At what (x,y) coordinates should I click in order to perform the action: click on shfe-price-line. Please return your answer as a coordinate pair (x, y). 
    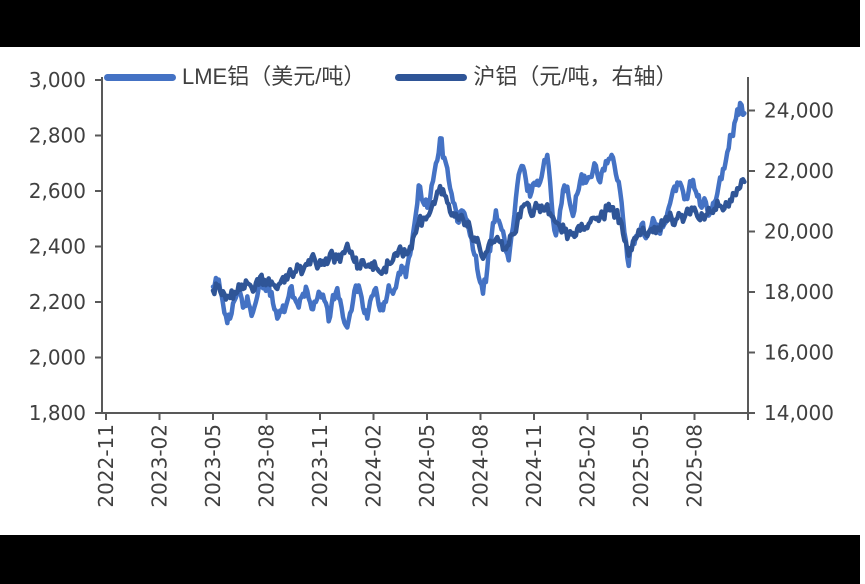
    Looking at the image, I should click on (478, 239).